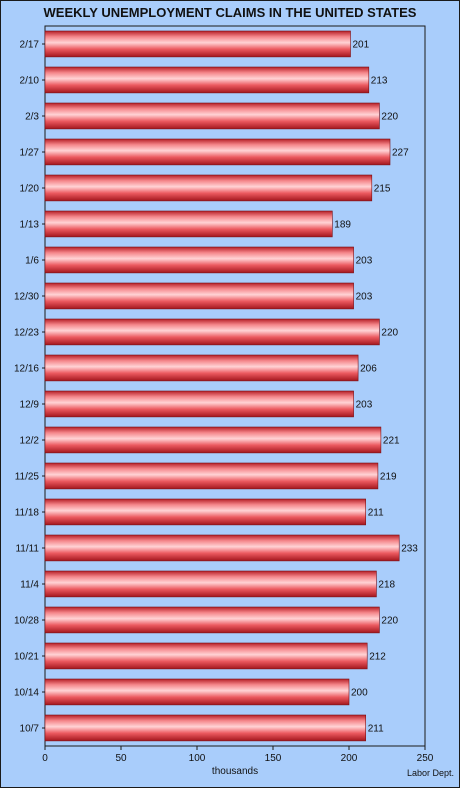 The width and height of the screenshot is (460, 788). What do you see at coordinates (273, 758) in the screenshot?
I see `x-tick-label: 150` at bounding box center [273, 758].